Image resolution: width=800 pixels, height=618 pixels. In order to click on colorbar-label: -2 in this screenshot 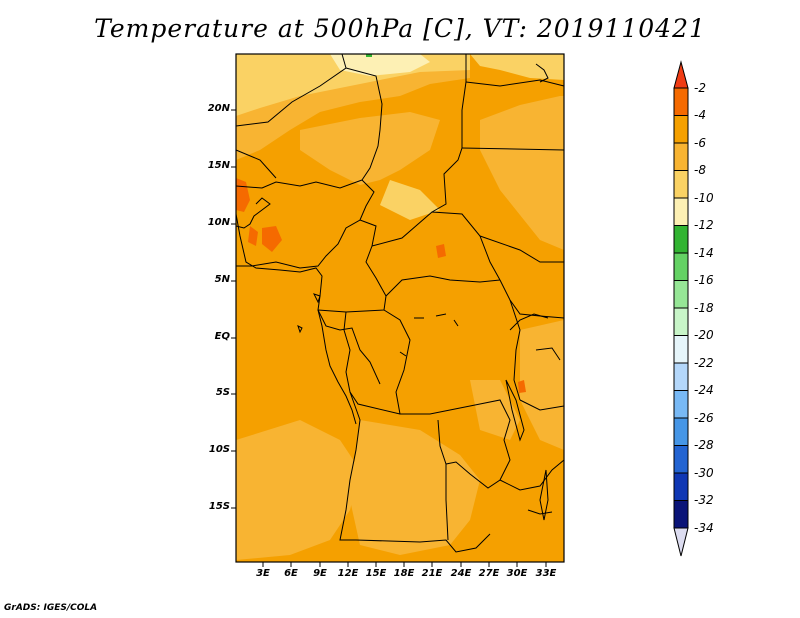, I will do `click(700, 88)`.